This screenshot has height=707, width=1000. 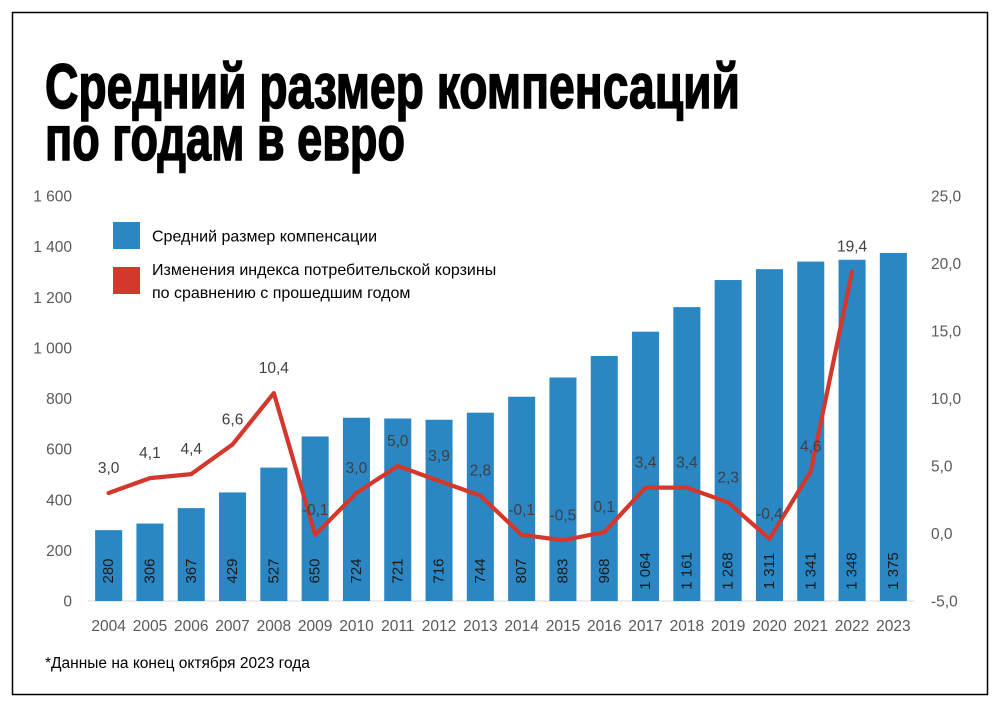 I want to click on bar-2012, so click(x=439, y=510).